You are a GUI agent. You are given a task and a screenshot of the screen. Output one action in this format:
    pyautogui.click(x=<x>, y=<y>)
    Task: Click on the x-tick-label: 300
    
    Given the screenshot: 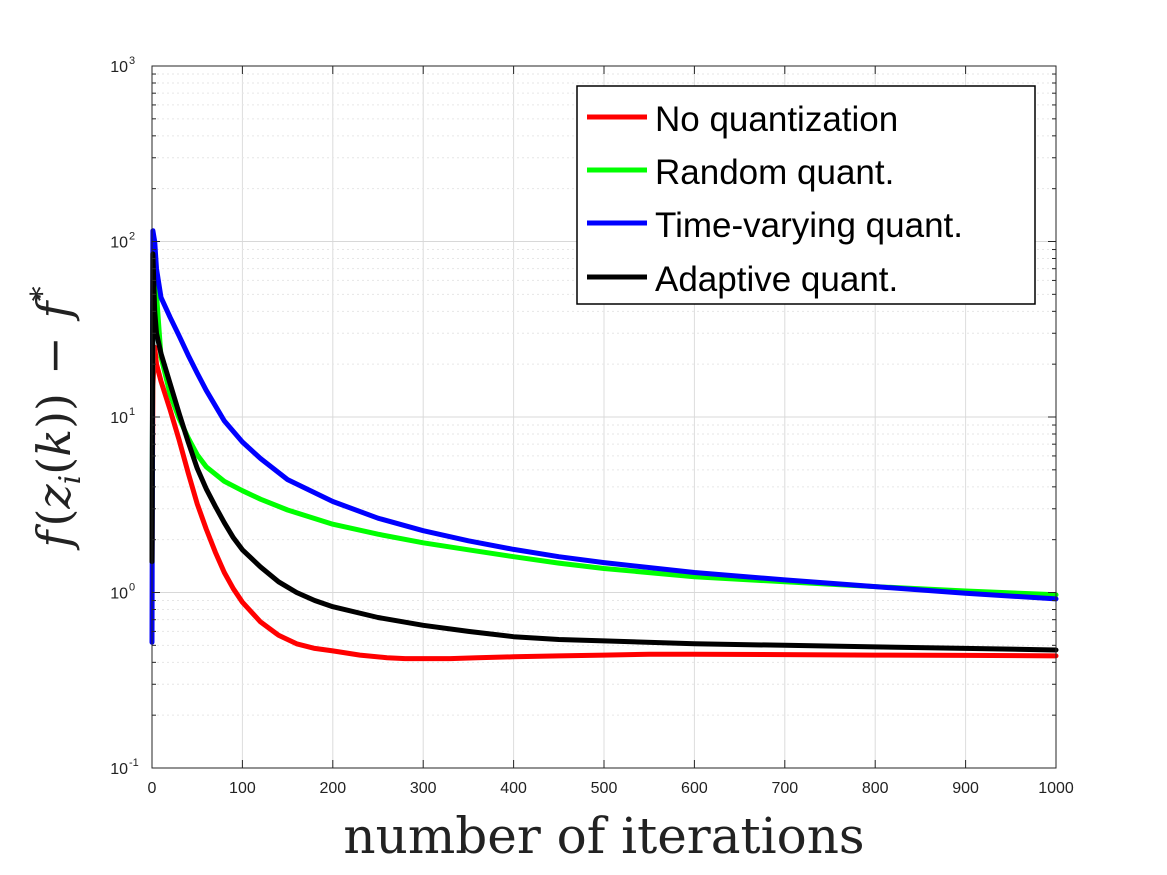 What is the action you would take?
    pyautogui.click(x=423, y=788)
    